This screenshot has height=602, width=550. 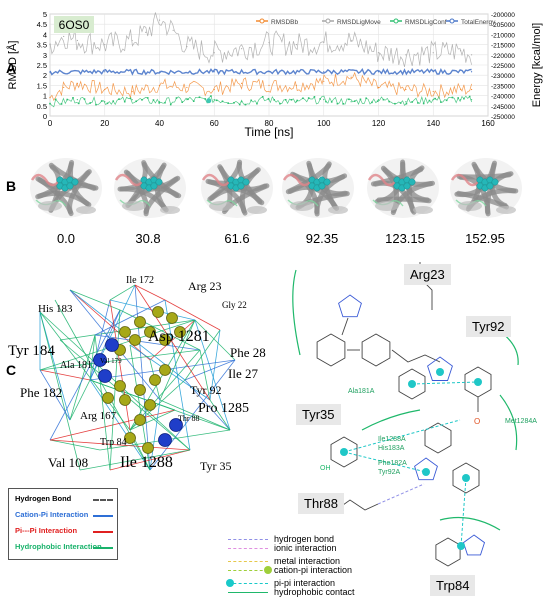 I want to click on frame-time-label: 30.8, so click(x=148, y=238).